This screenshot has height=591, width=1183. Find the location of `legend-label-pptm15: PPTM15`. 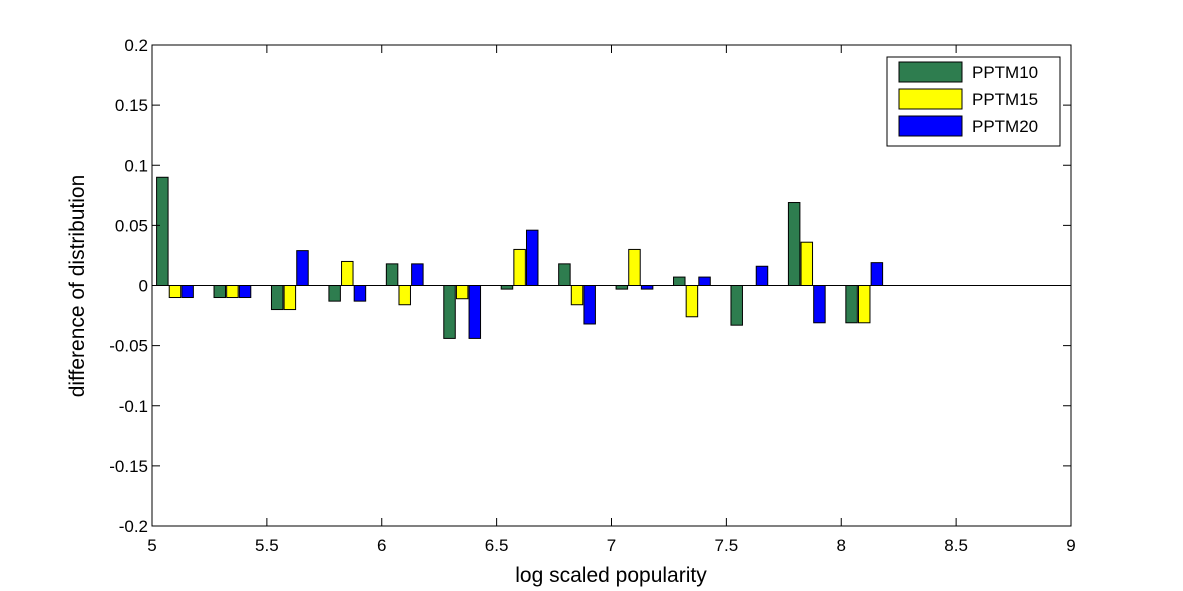

legend-label-pptm15: PPTM15 is located at coordinates (1005, 99).